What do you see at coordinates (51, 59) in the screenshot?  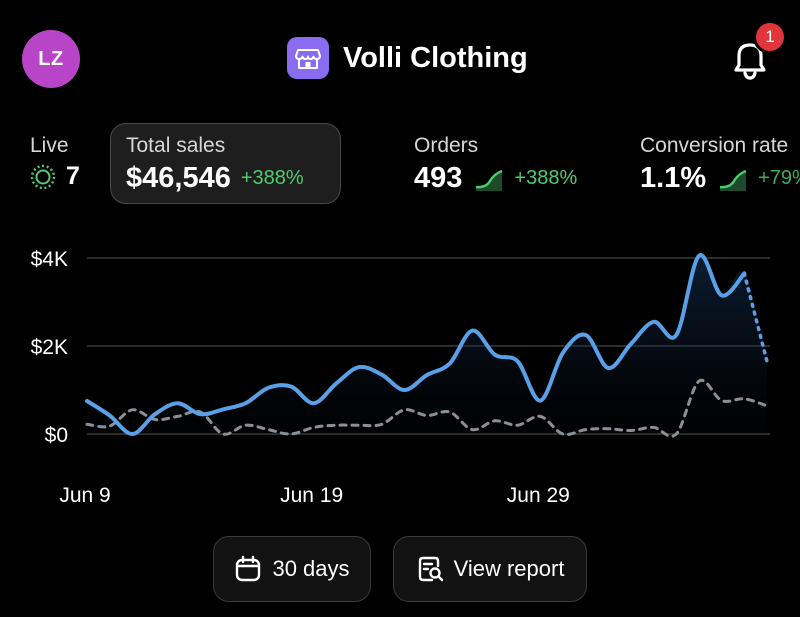 I see `avatar: LZ` at bounding box center [51, 59].